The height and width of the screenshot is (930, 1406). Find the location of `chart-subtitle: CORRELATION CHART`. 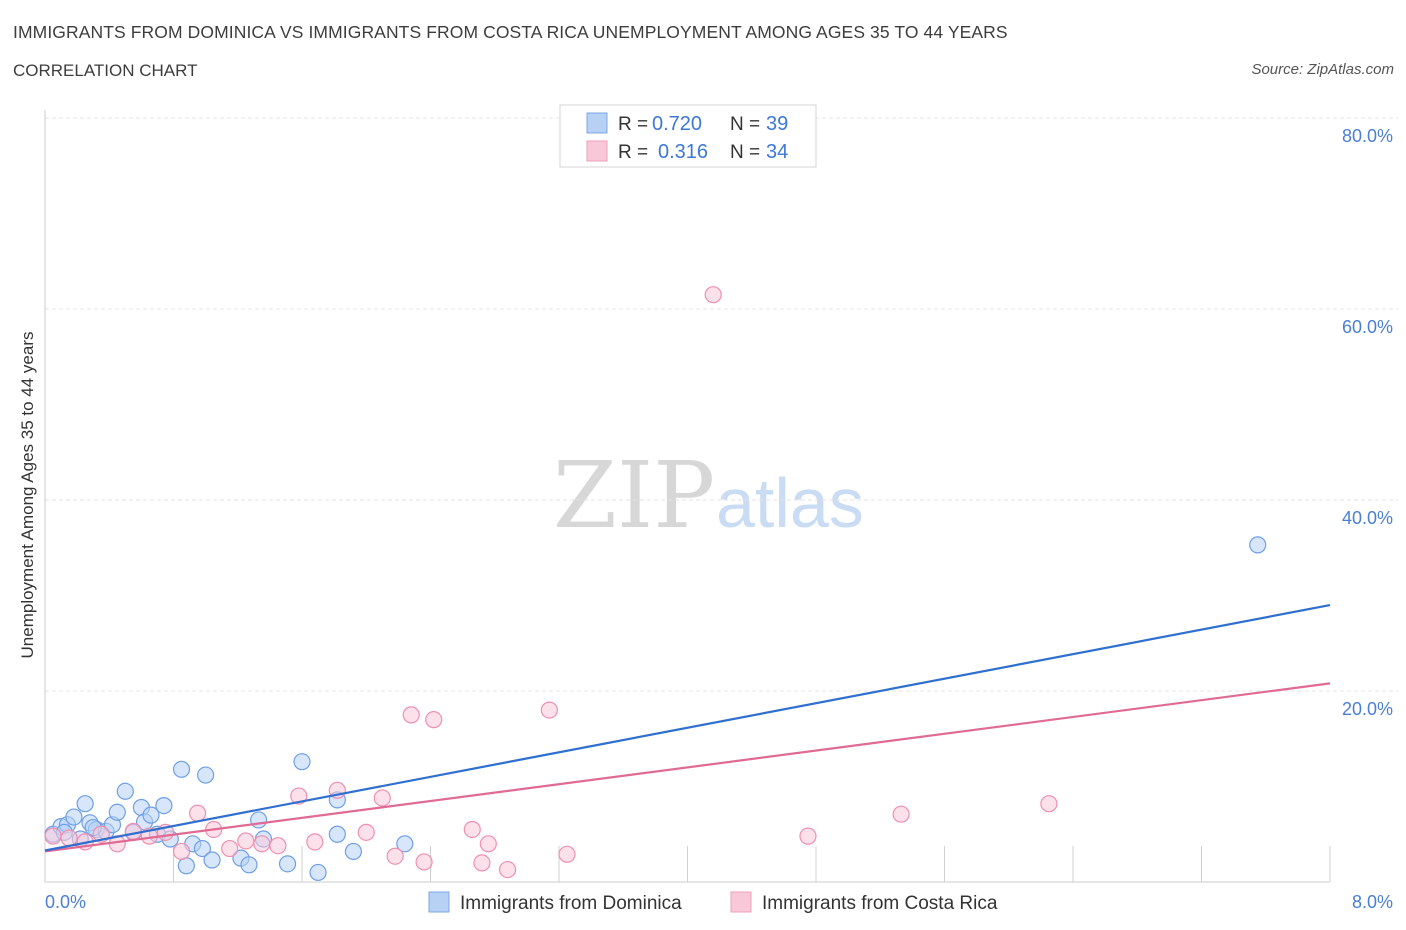

chart-subtitle: CORRELATION CHART is located at coordinates (105, 70).